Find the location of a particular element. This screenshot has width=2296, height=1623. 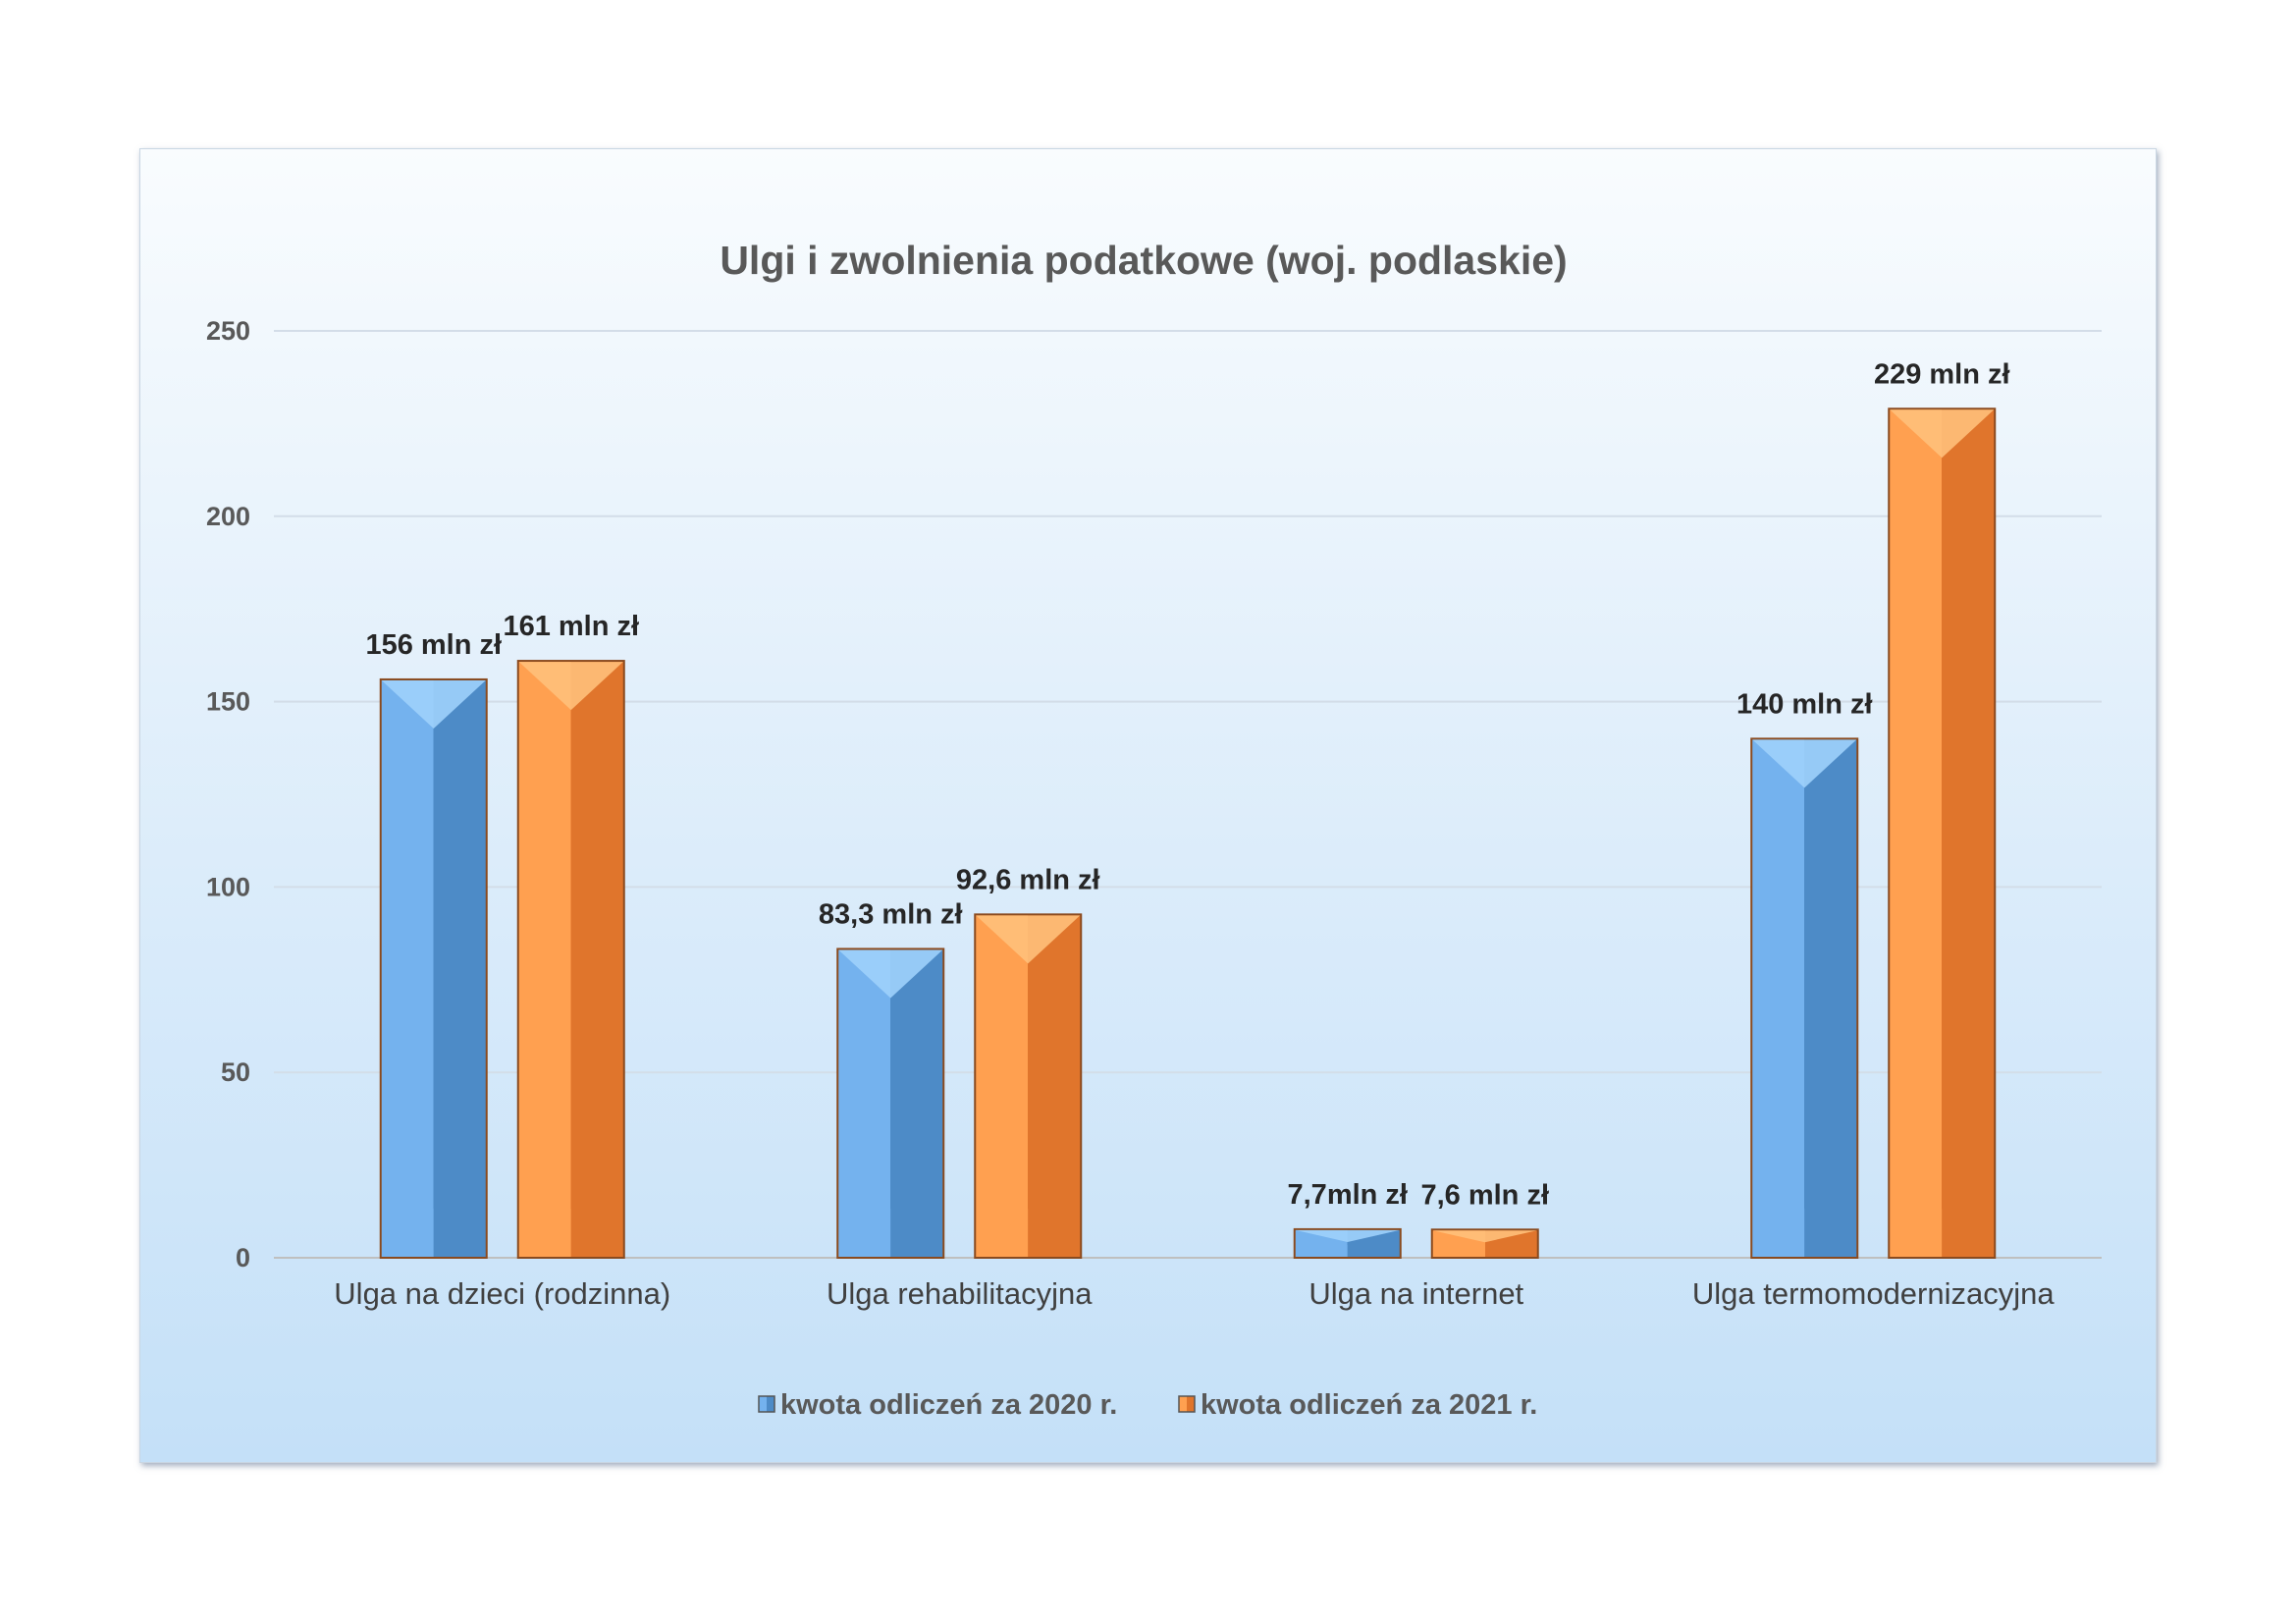

data-label: 161 mln zł is located at coordinates (571, 626).